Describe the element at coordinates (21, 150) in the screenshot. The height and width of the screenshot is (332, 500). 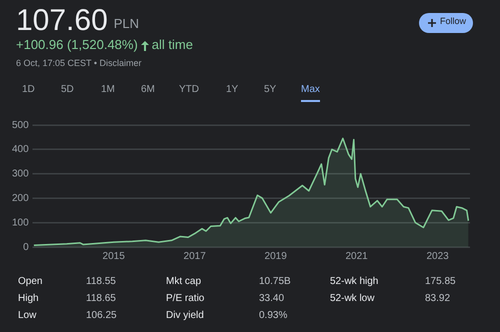
I see `y-tick-label: 400` at that location.